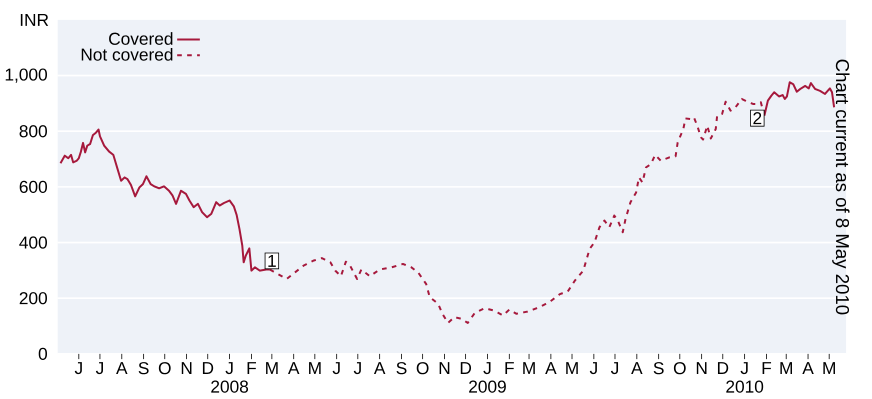  What do you see at coordinates (272, 261) in the screenshot?
I see `annotation: 1` at bounding box center [272, 261].